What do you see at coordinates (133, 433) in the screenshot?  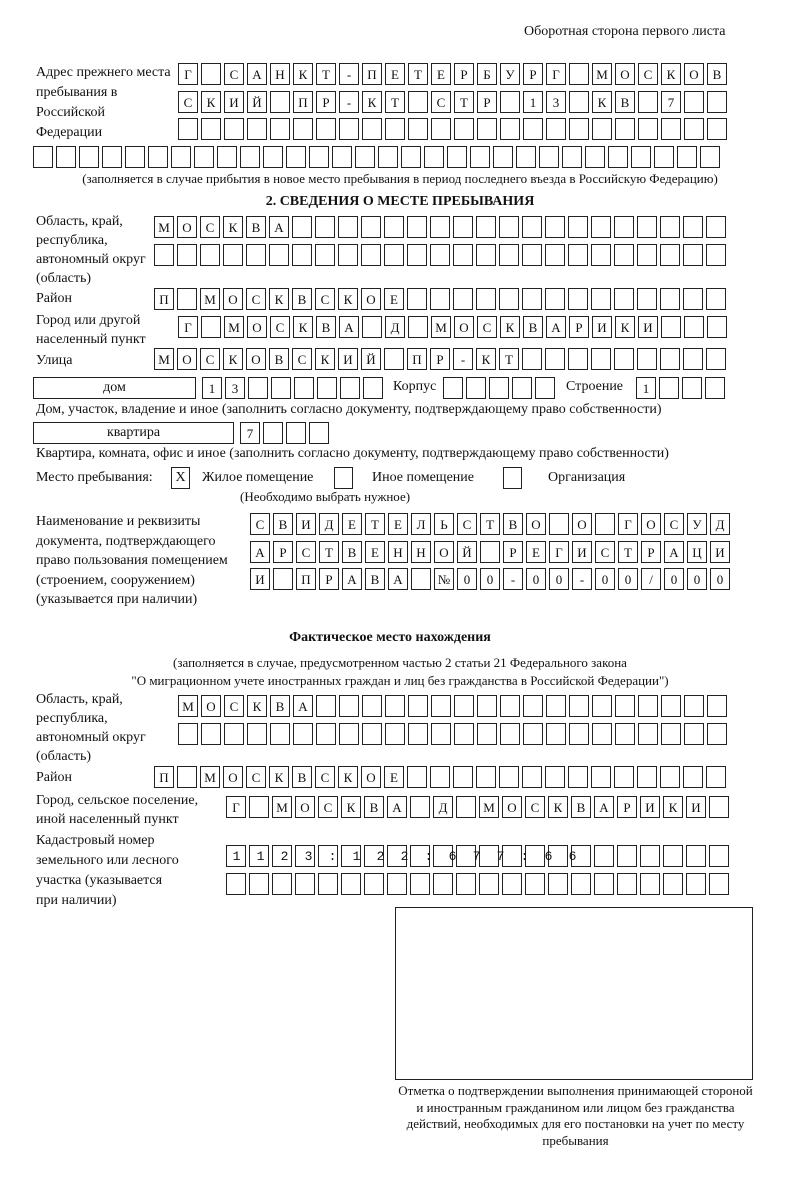 I see `apartment-type-field: квартира` at bounding box center [133, 433].